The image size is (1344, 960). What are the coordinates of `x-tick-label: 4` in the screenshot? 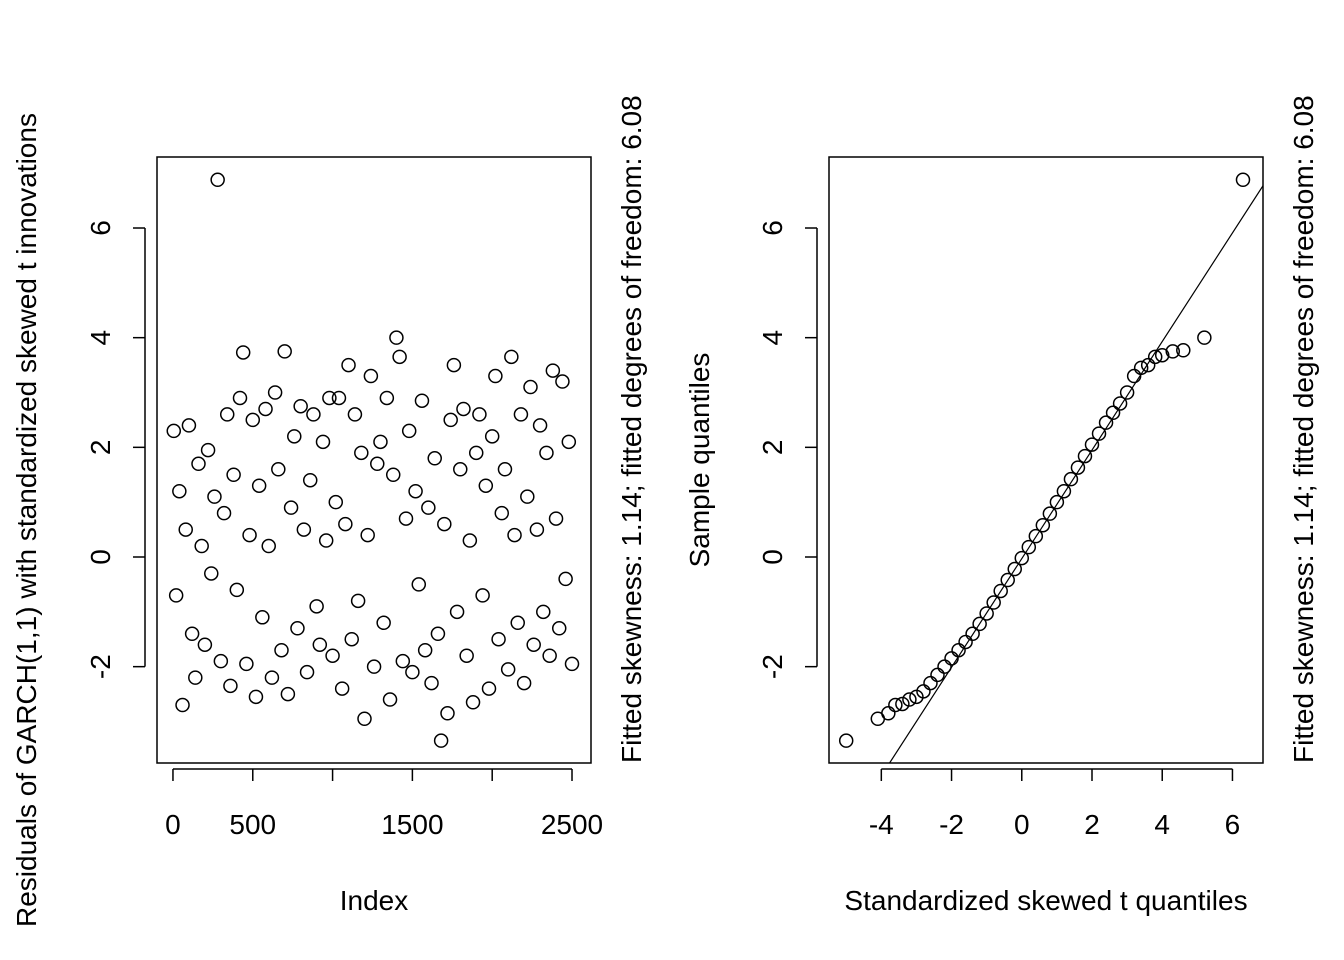 It's located at (1162, 824).